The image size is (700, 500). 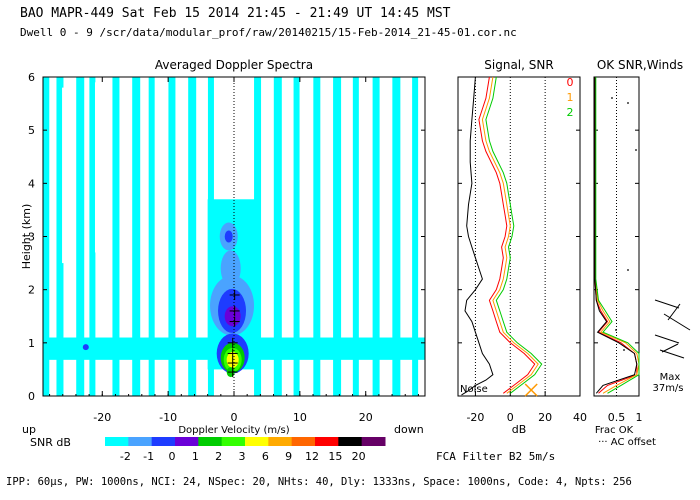 What do you see at coordinates (31, 290) in the screenshot?
I see `y-tick-label: 2` at bounding box center [31, 290].